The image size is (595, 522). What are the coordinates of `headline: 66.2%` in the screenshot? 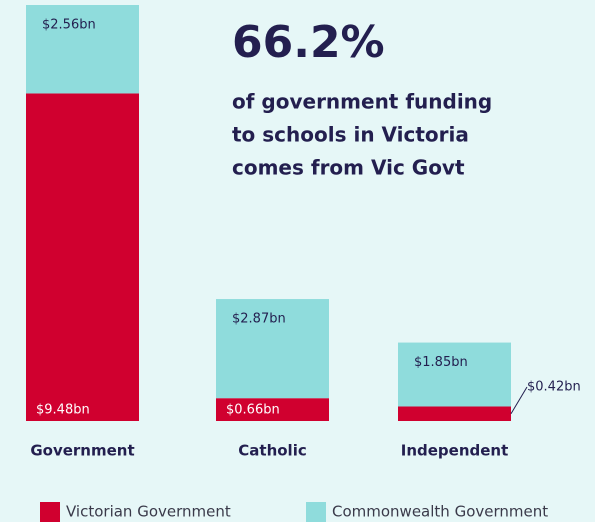 It's located at (308, 42).